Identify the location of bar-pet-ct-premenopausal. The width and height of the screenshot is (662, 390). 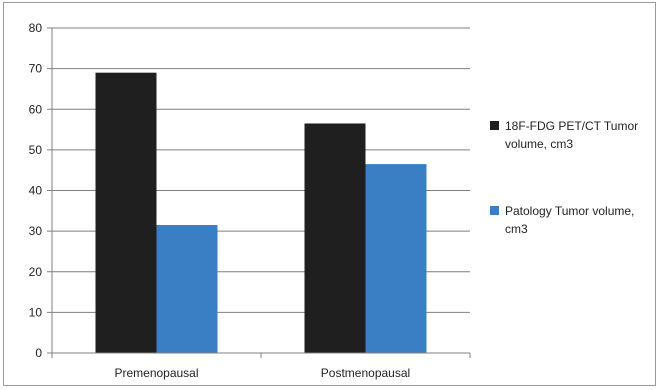
(126, 213).